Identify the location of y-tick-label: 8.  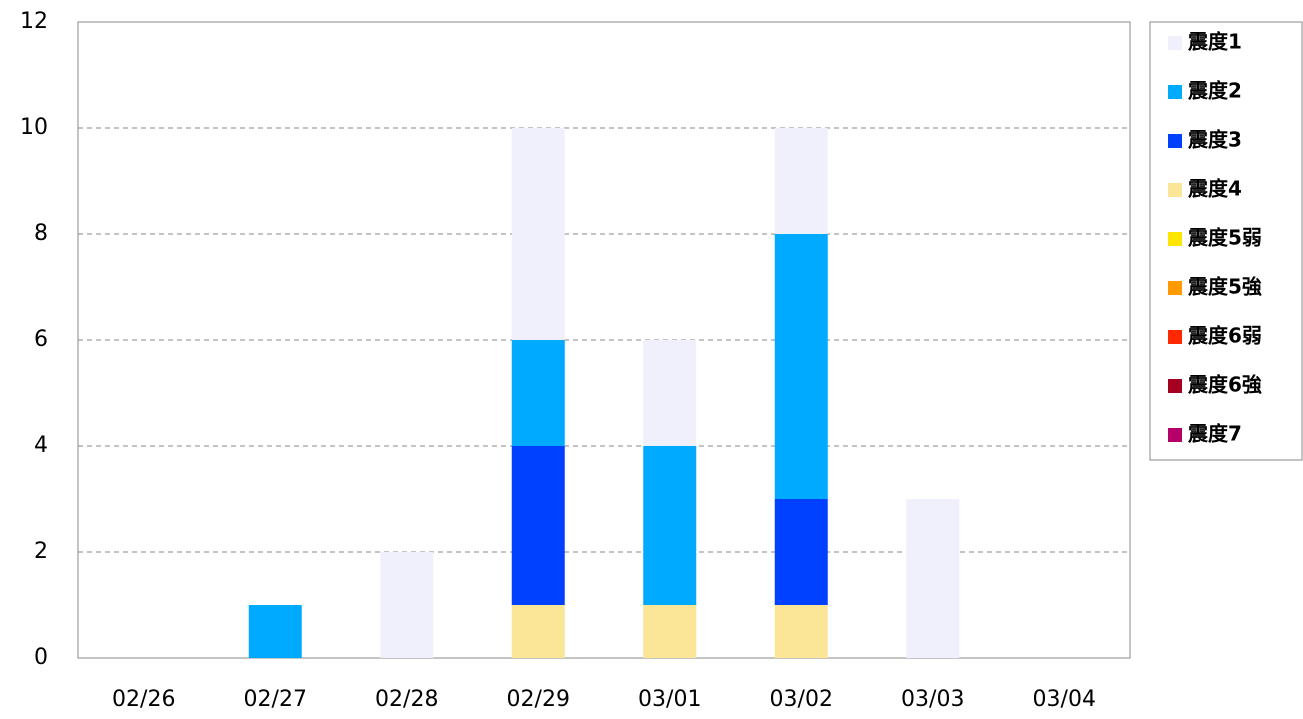
(41, 233).